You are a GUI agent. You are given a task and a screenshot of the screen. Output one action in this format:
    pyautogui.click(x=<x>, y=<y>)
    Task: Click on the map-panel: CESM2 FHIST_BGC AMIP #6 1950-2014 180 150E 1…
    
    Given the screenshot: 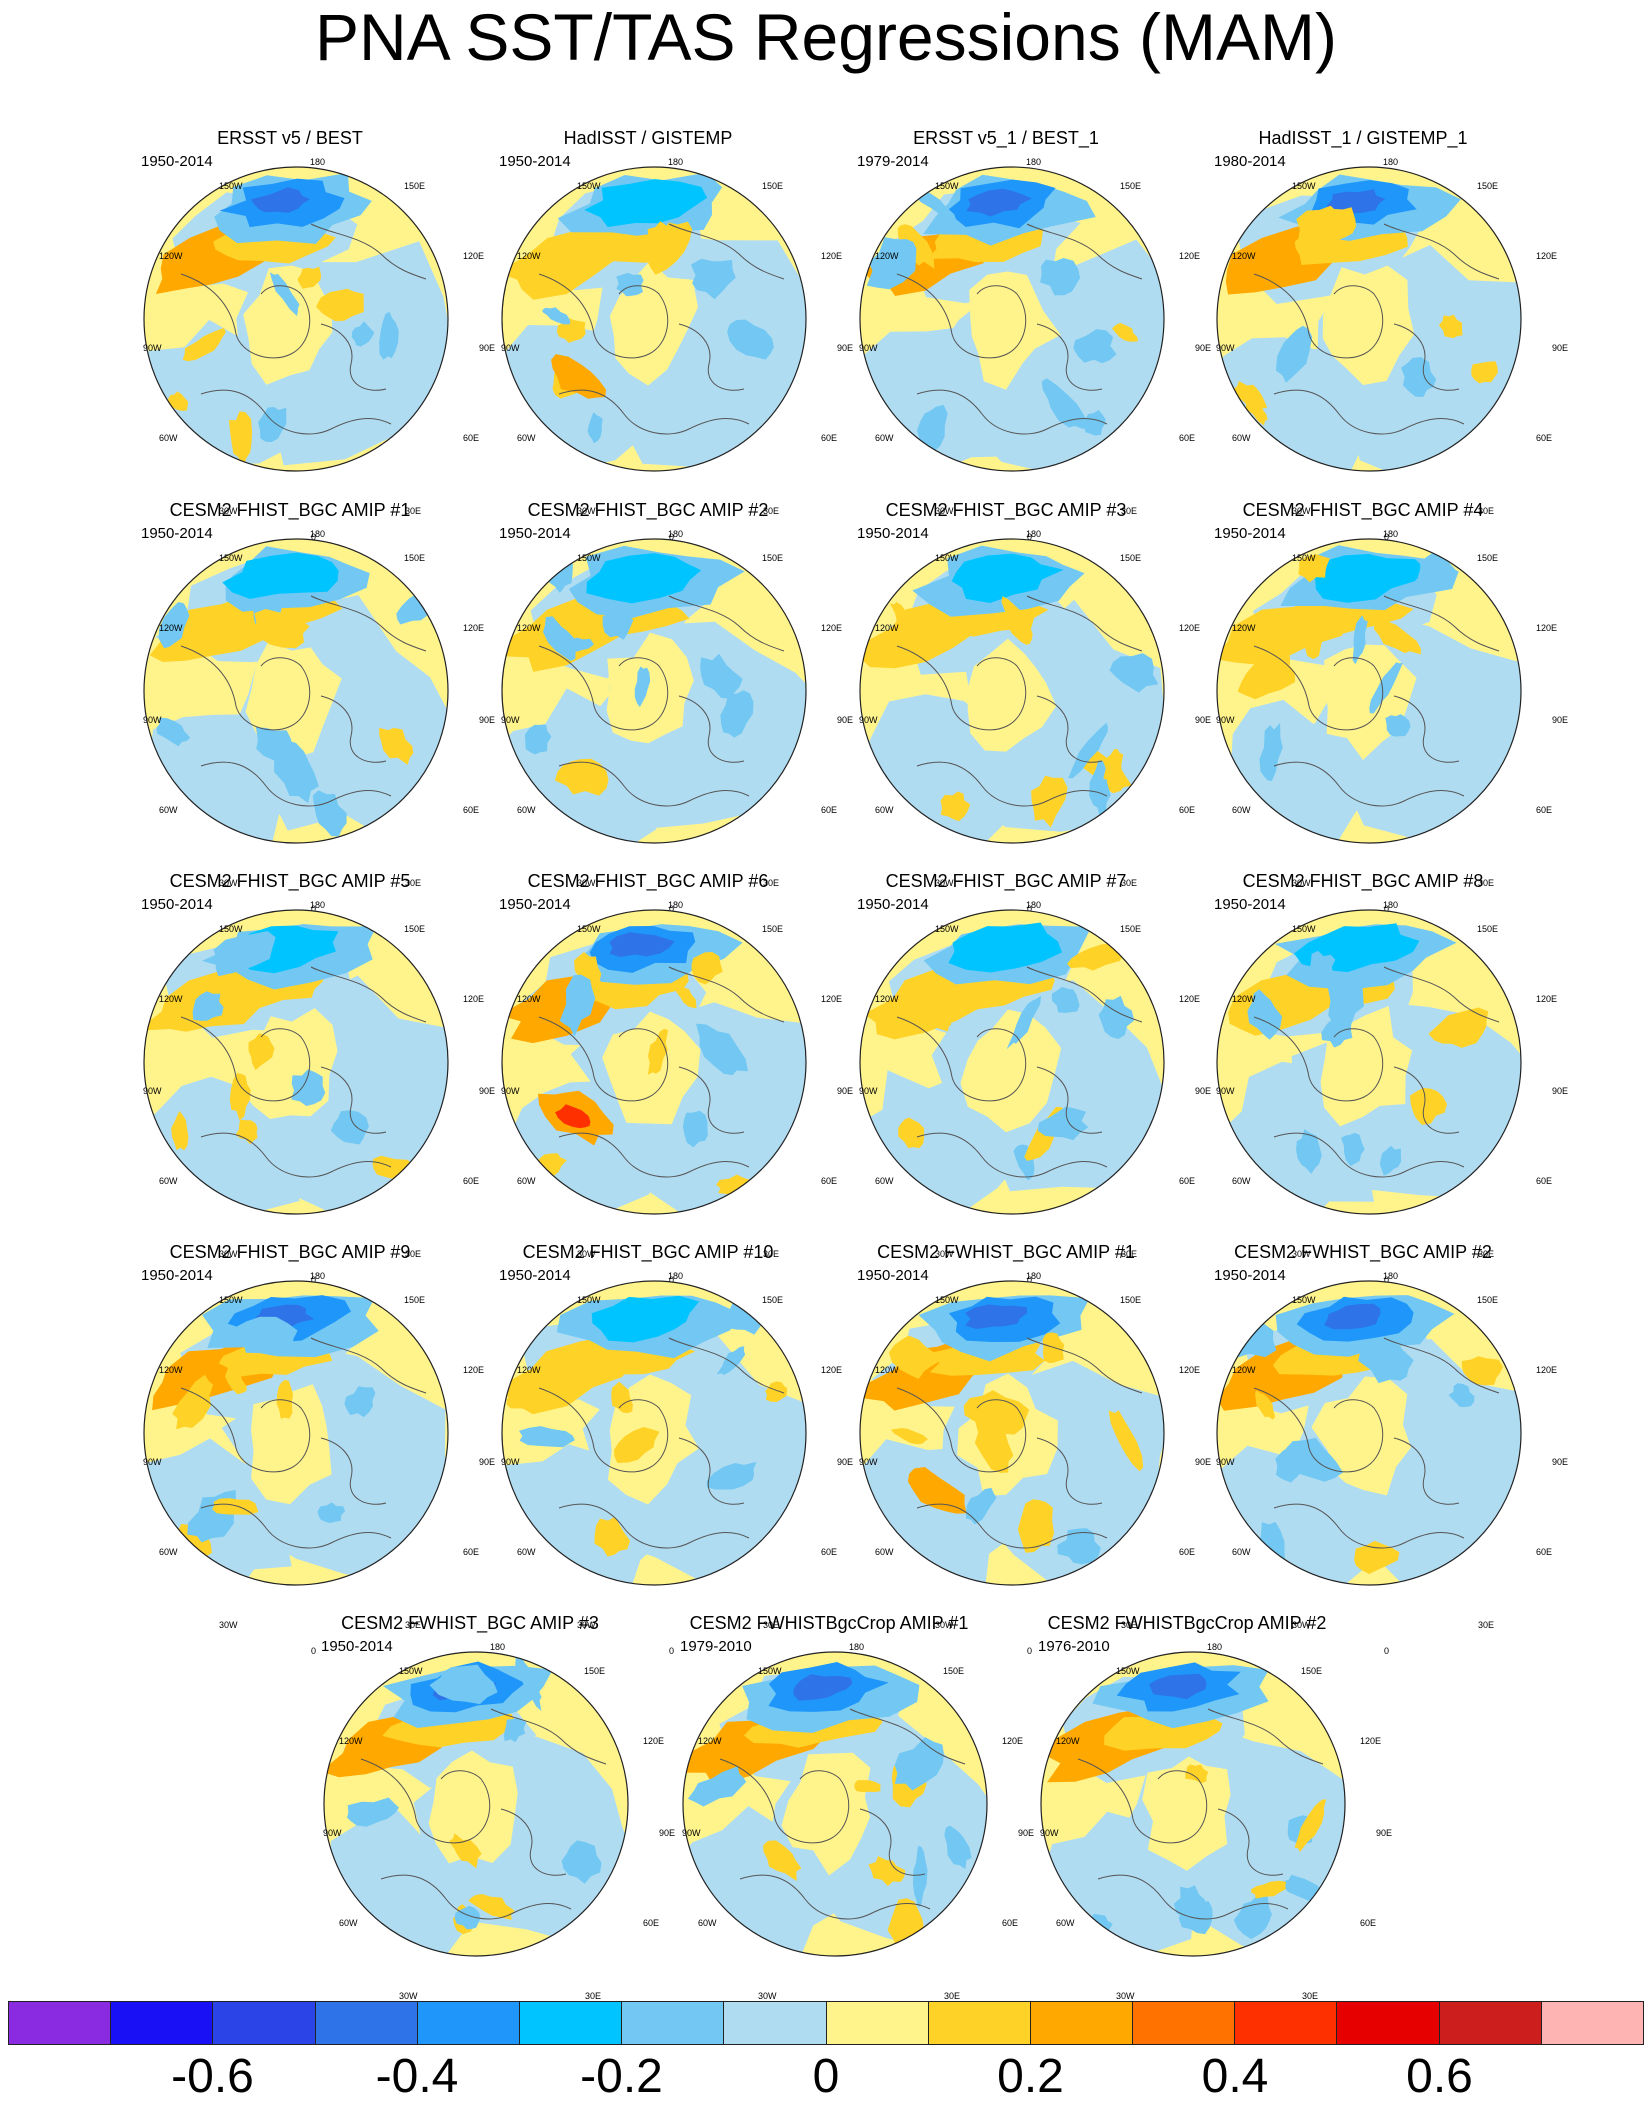 What is the action you would take?
    pyautogui.click(x=668, y=1078)
    